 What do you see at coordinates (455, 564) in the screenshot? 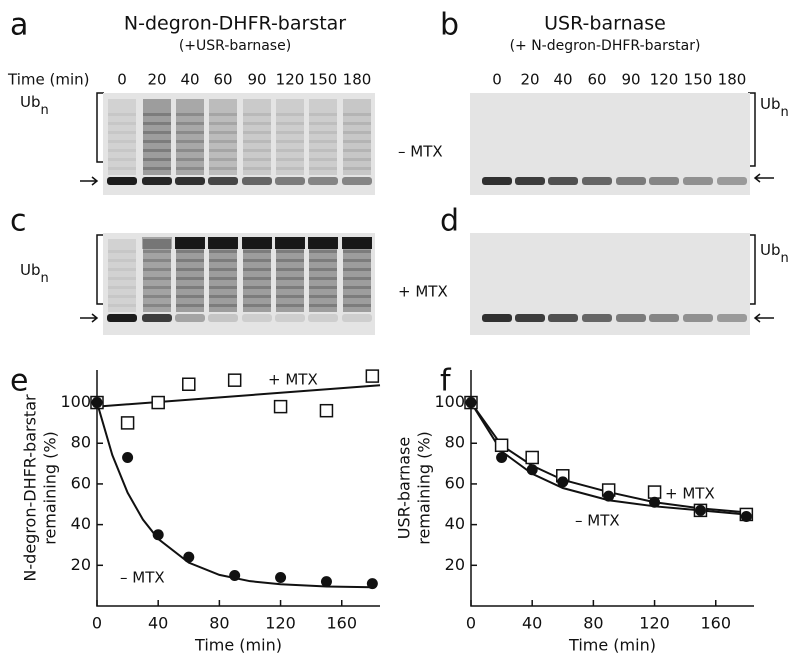
I see `y-tick-label: 20` at bounding box center [455, 564].